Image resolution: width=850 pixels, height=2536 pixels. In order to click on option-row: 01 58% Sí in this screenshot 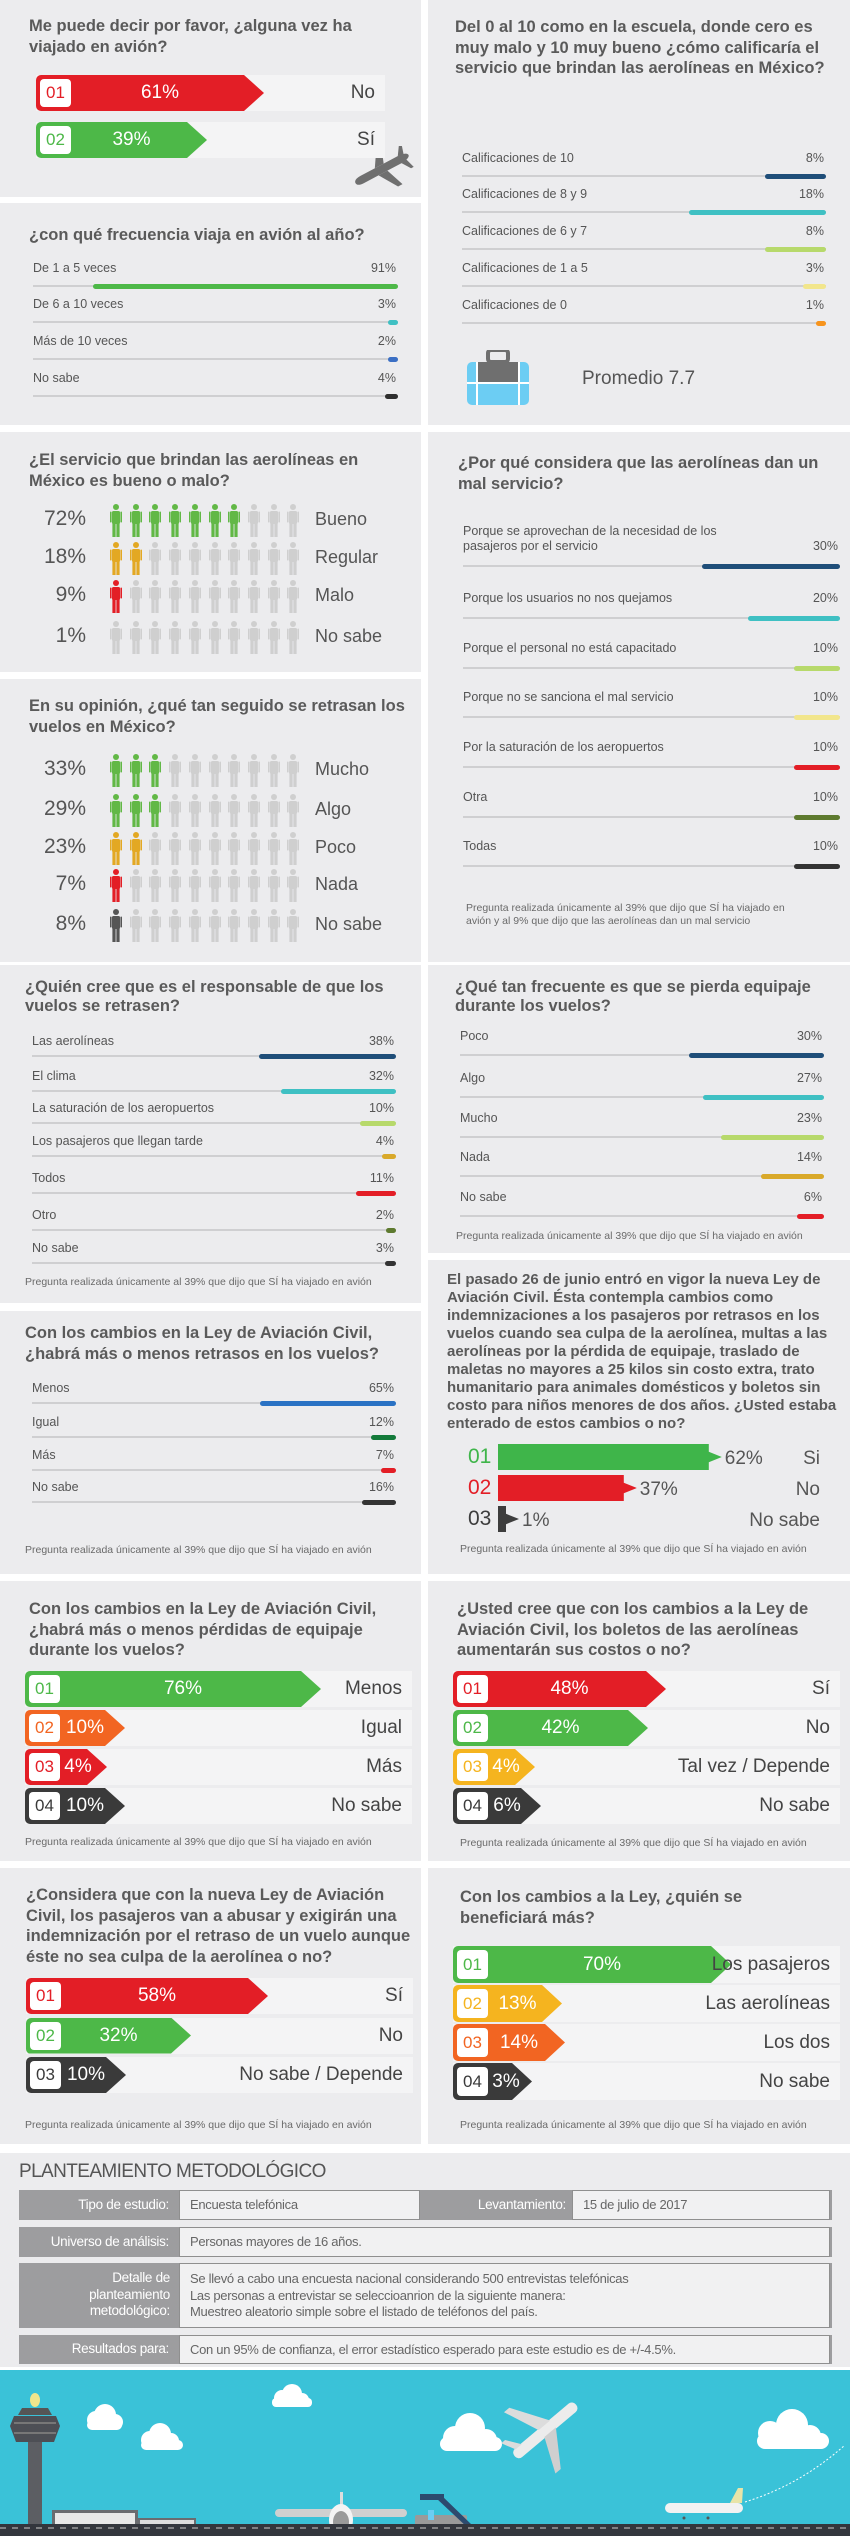, I will do `click(219, 1996)`.